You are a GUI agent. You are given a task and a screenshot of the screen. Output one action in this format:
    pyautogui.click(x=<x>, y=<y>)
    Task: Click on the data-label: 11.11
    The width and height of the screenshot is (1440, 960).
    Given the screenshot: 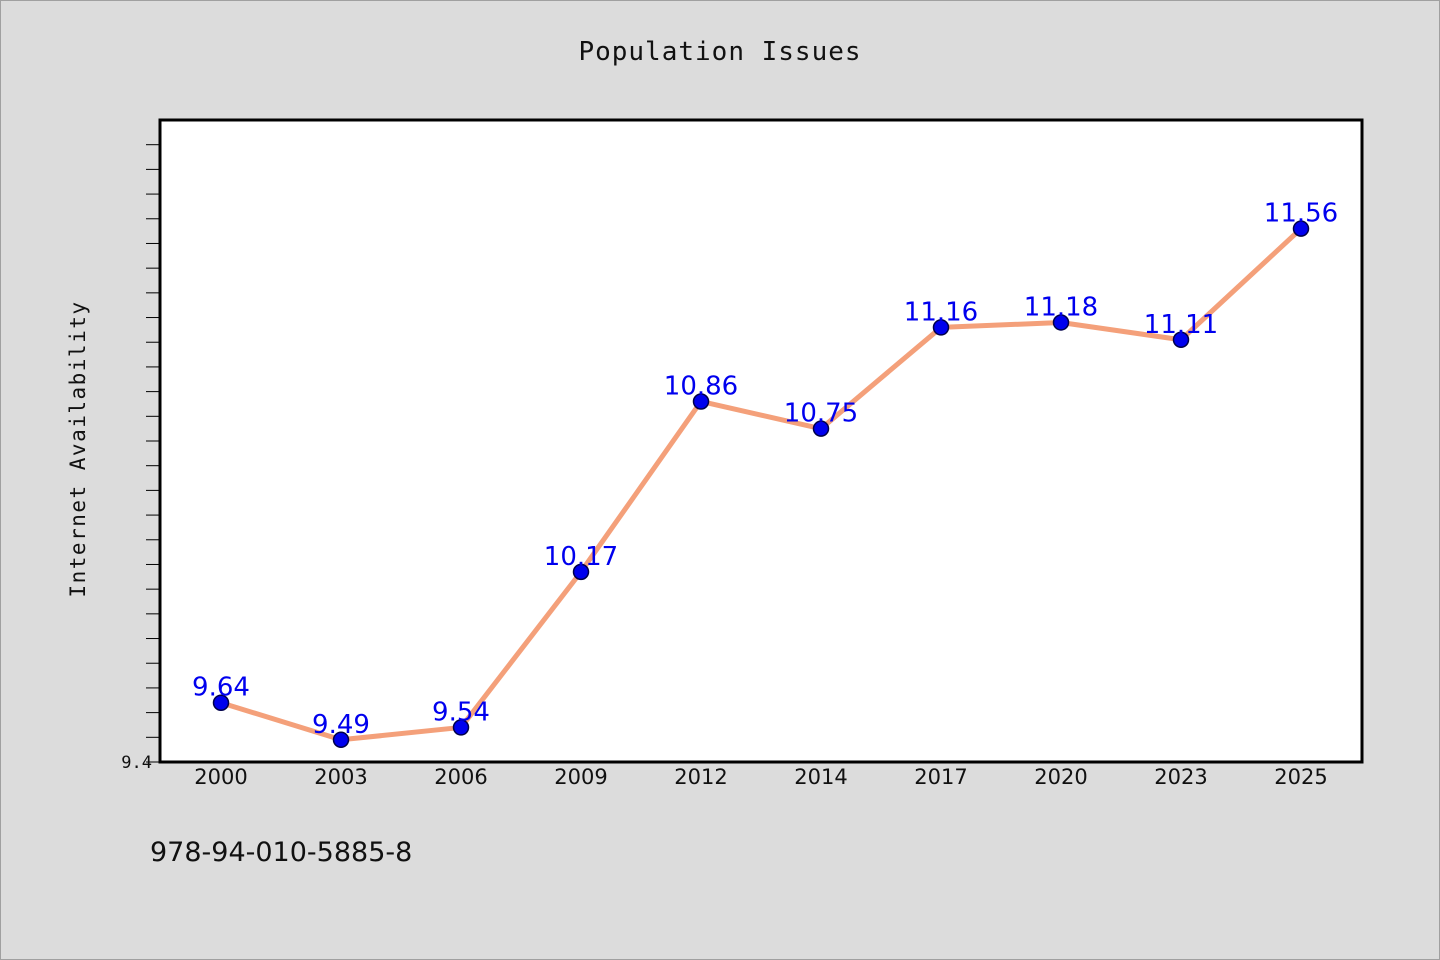 What is the action you would take?
    pyautogui.click(x=1181, y=325)
    